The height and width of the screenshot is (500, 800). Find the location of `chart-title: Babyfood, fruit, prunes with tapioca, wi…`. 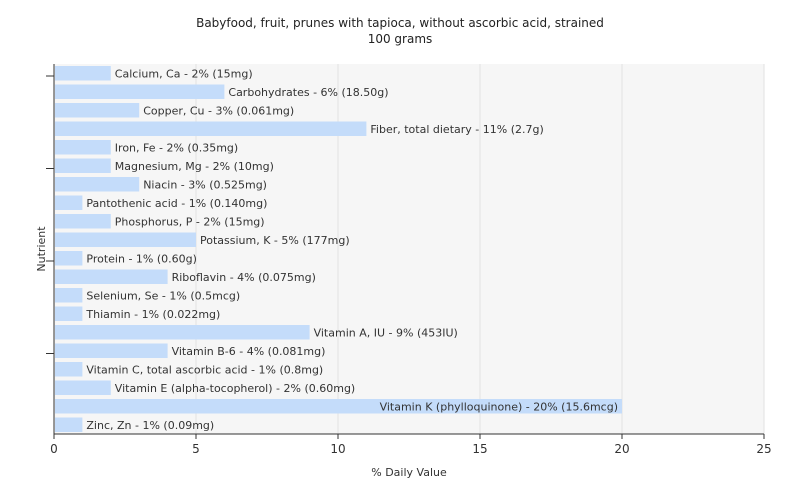

chart-title: Babyfood, fruit, prunes with tapioca, wi… is located at coordinates (400, 23).